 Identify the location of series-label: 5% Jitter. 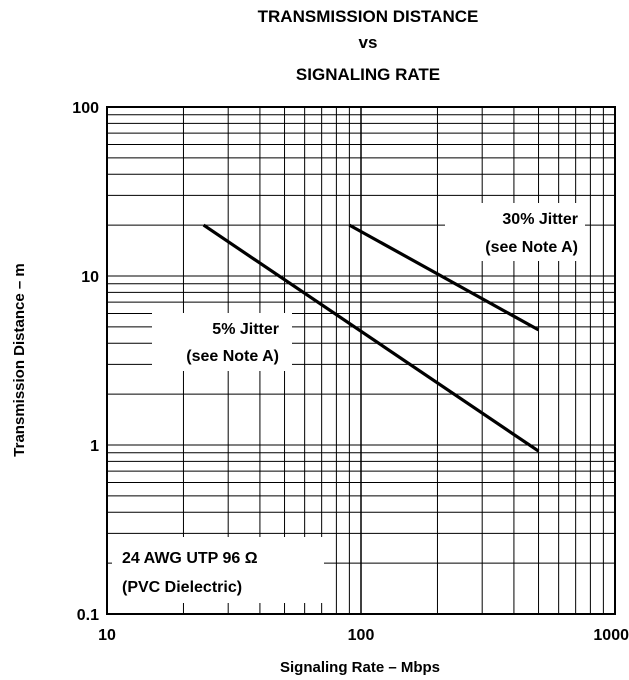
(245, 329).